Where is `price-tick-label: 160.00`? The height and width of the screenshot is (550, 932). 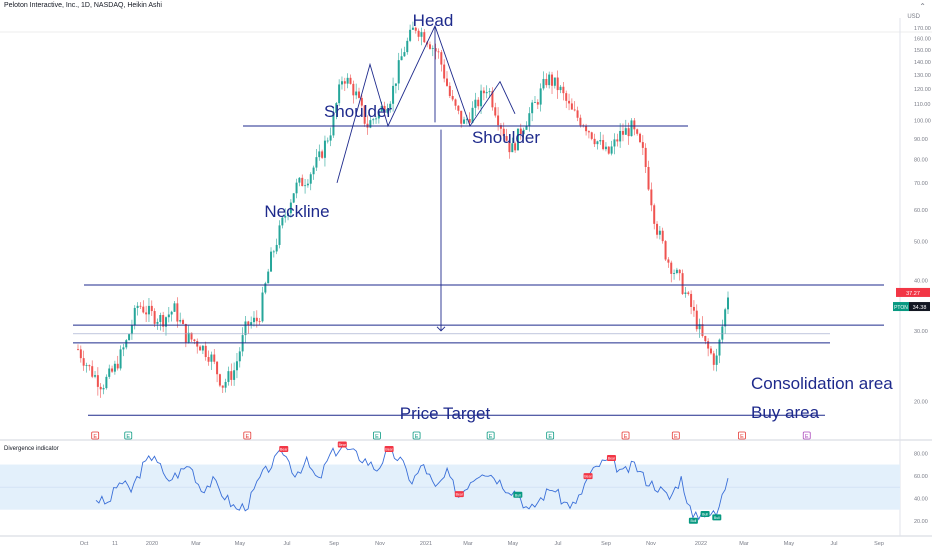
price-tick-label: 160.00 is located at coordinates (922, 40).